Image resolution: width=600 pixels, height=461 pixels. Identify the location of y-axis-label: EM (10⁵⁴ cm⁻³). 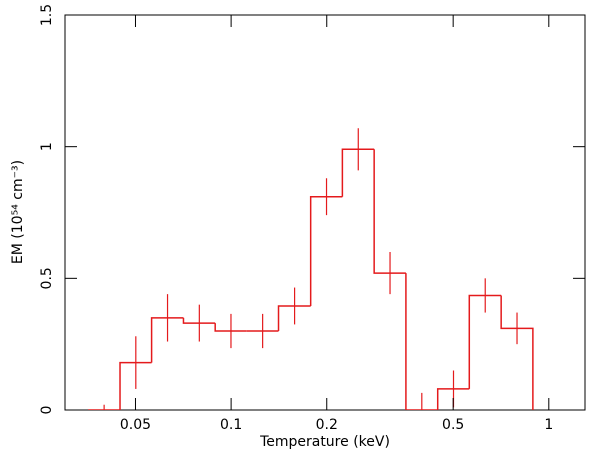
(18, 212).